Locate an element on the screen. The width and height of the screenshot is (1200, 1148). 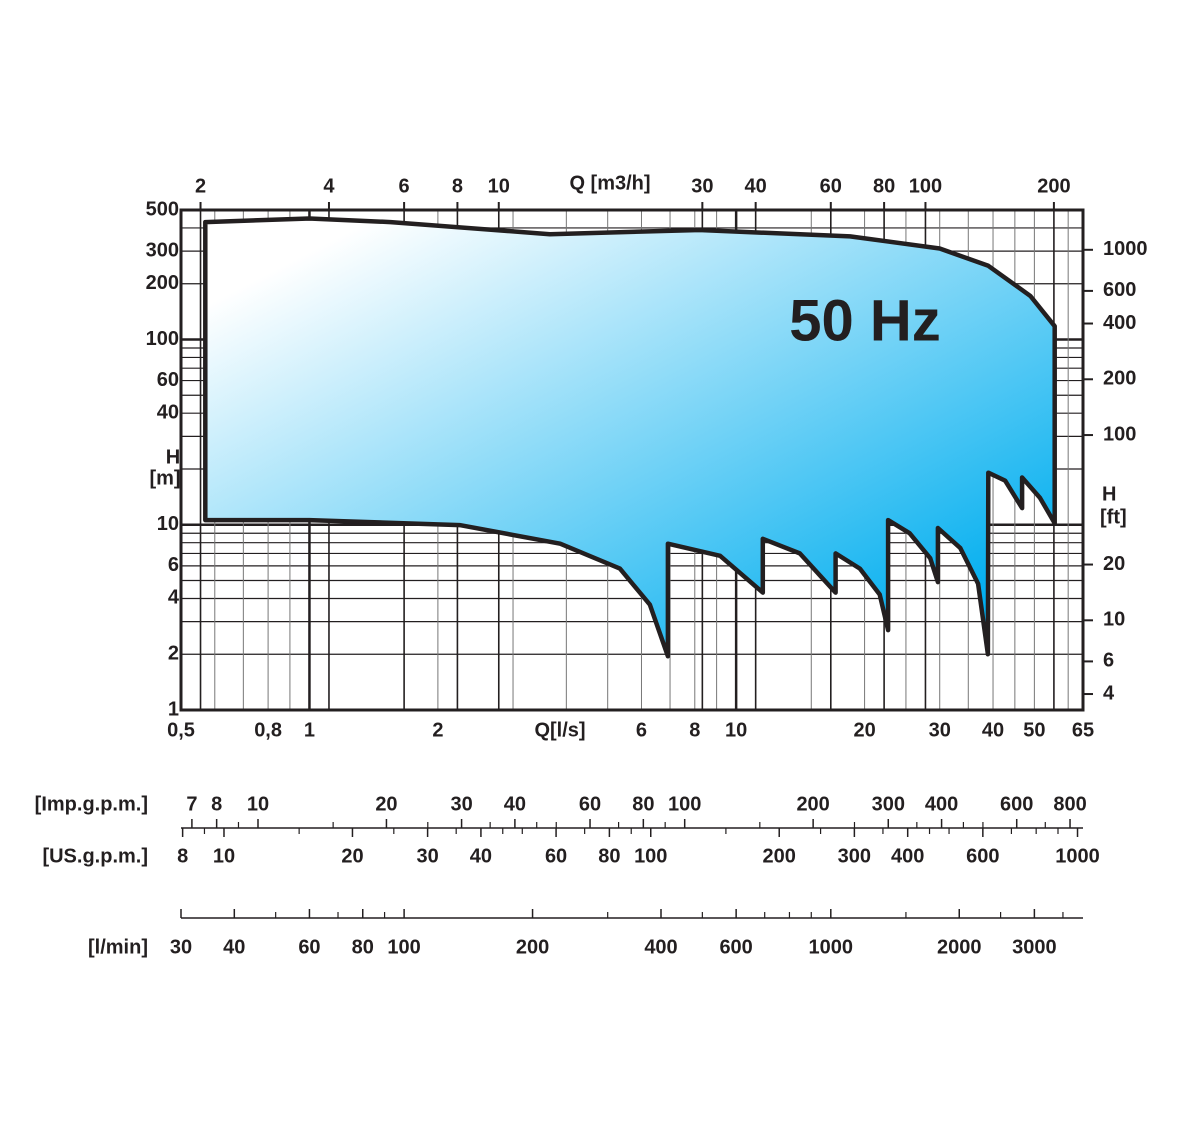
x-tick-label: 0,5 is located at coordinates (181, 730).